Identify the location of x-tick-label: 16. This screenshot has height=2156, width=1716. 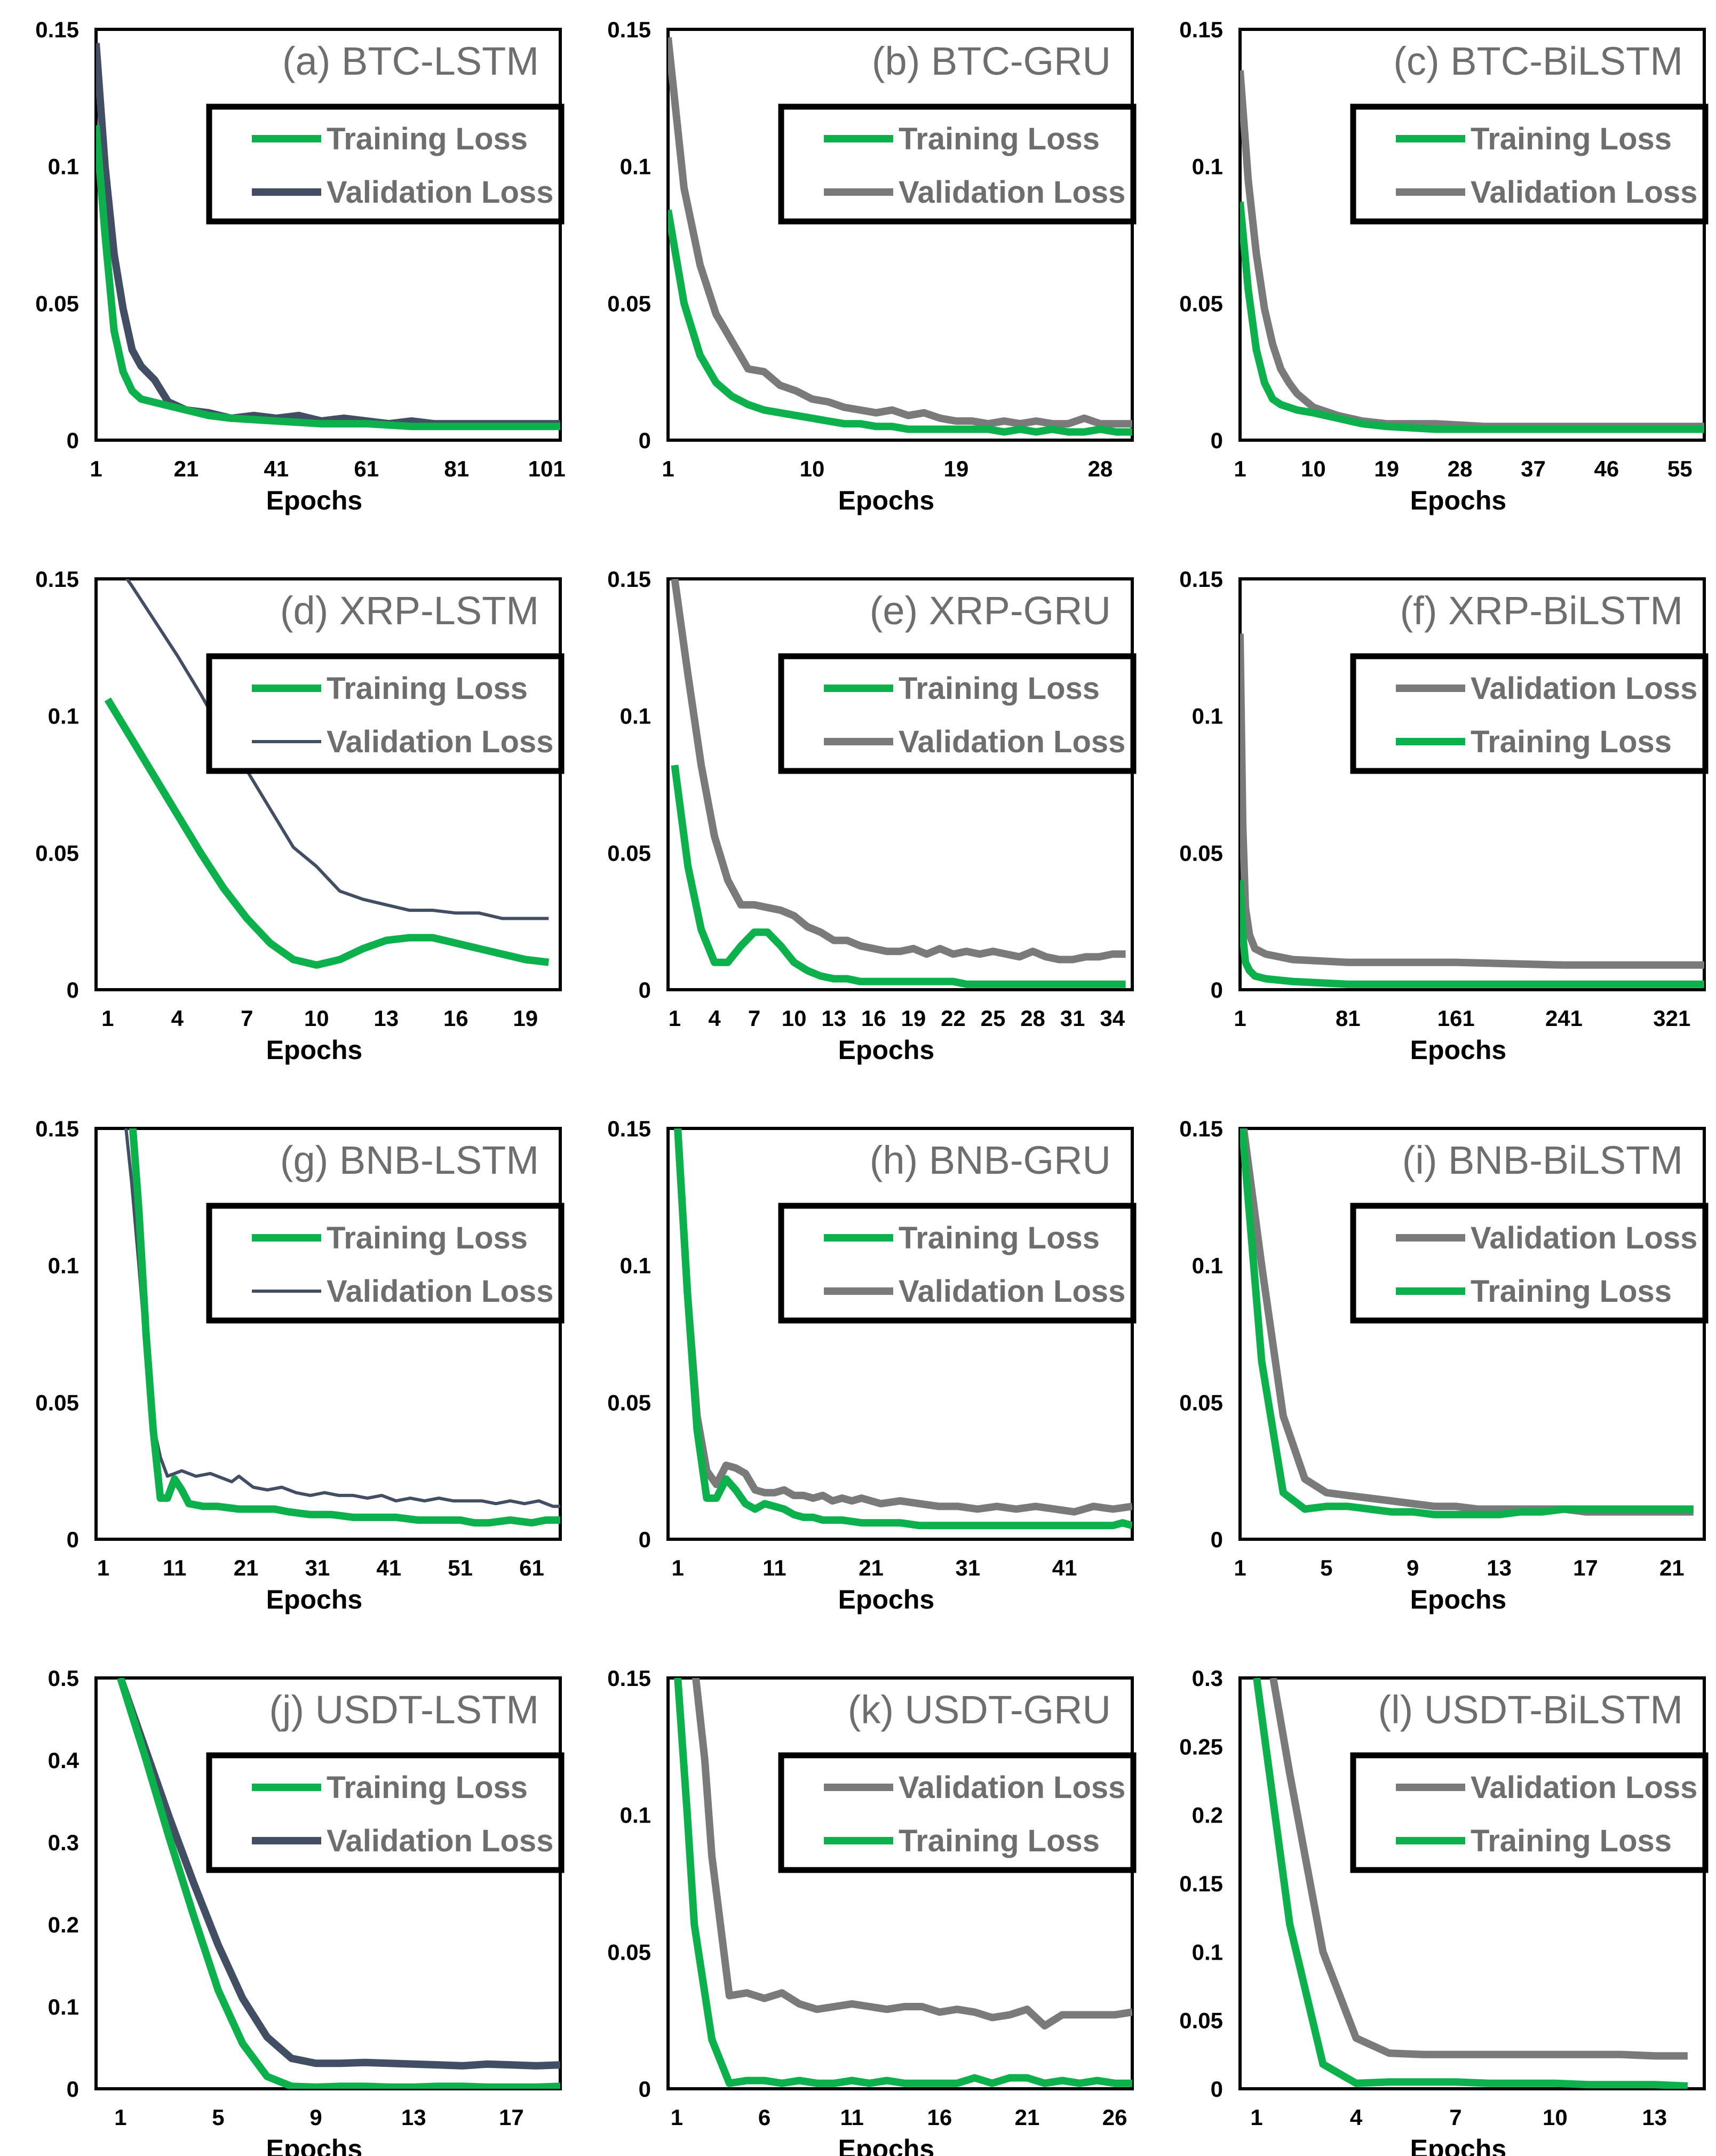
(940, 2117).